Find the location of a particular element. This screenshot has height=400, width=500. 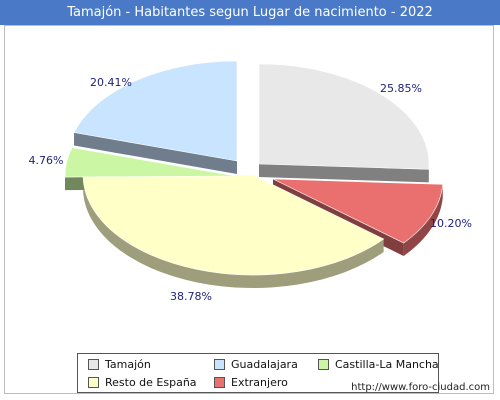

source-url: http://www.foro-ciudad.com is located at coordinates (420, 387).